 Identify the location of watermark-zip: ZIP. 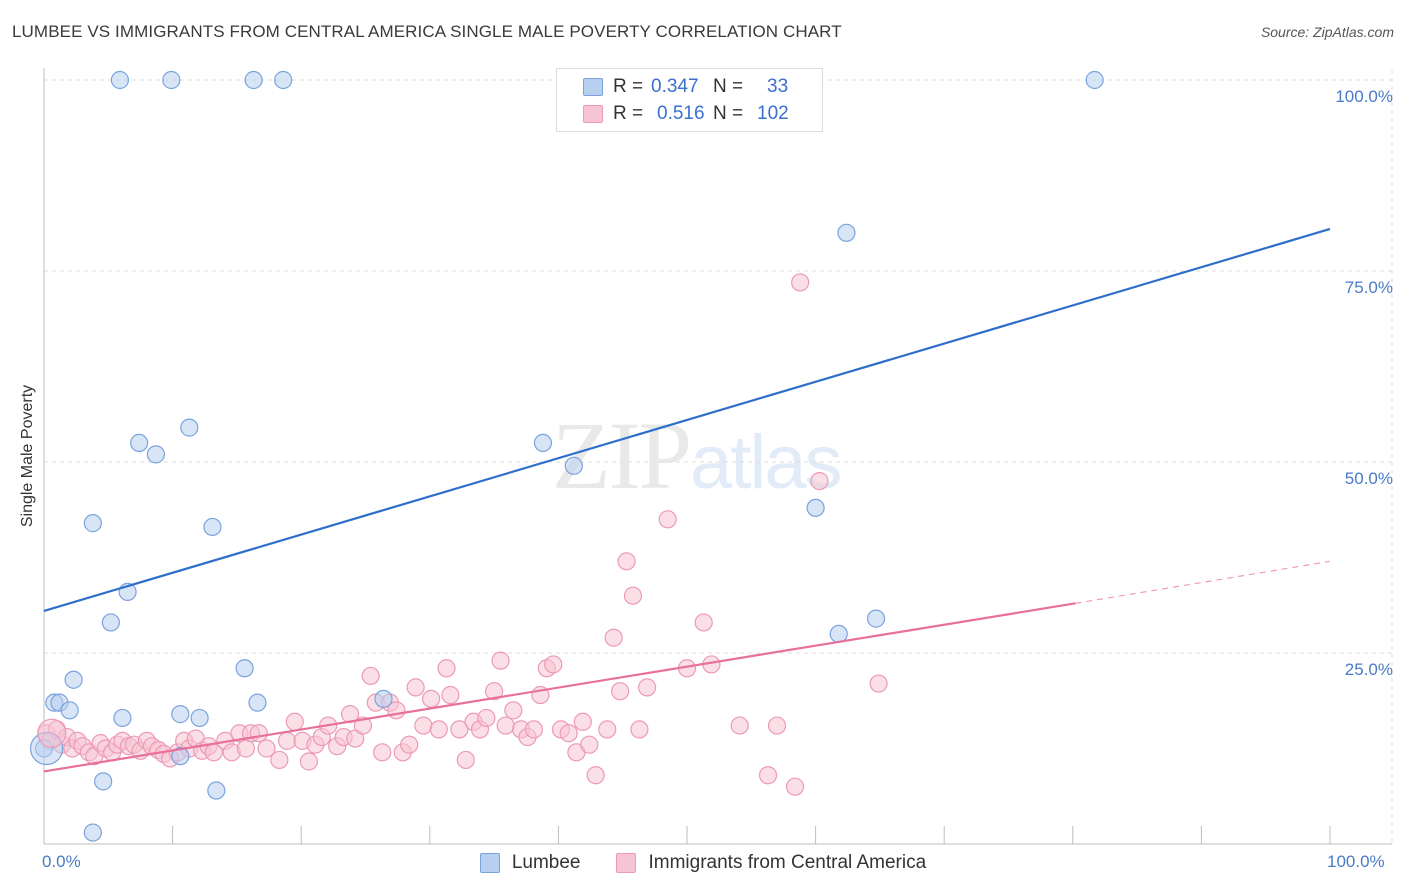
(622, 455).